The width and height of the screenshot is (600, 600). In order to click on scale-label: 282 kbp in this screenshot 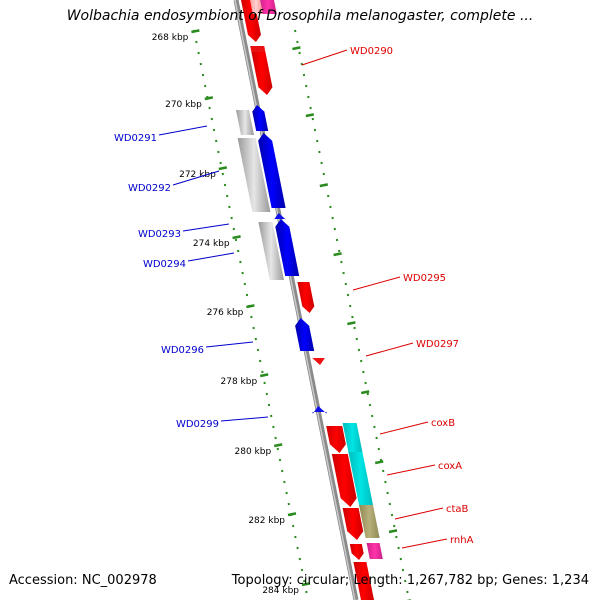, I will do `click(266, 521)`.